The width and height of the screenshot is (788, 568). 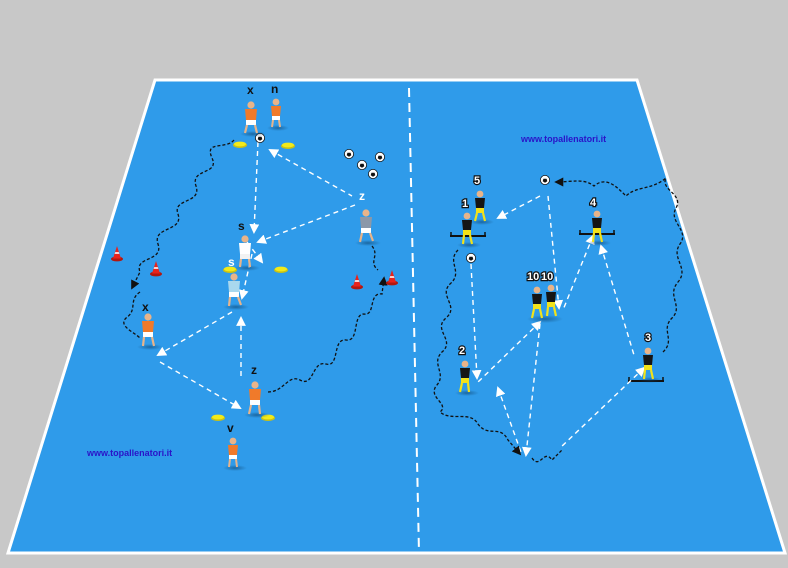 I want to click on player-label: v, so click(x=230, y=428).